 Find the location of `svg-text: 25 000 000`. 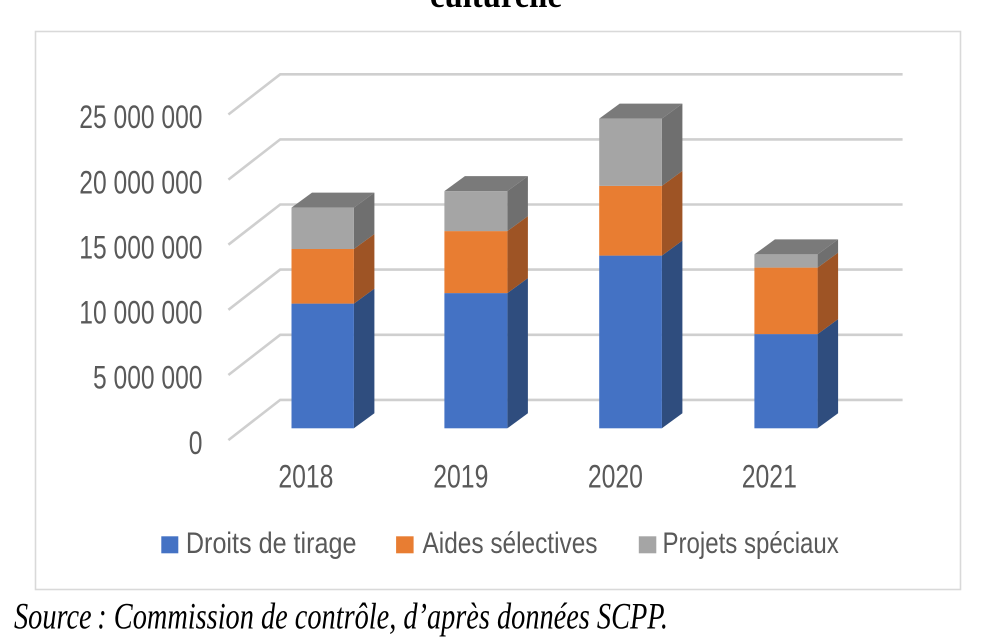

svg-text: 25 000 000 is located at coordinates (140, 117).